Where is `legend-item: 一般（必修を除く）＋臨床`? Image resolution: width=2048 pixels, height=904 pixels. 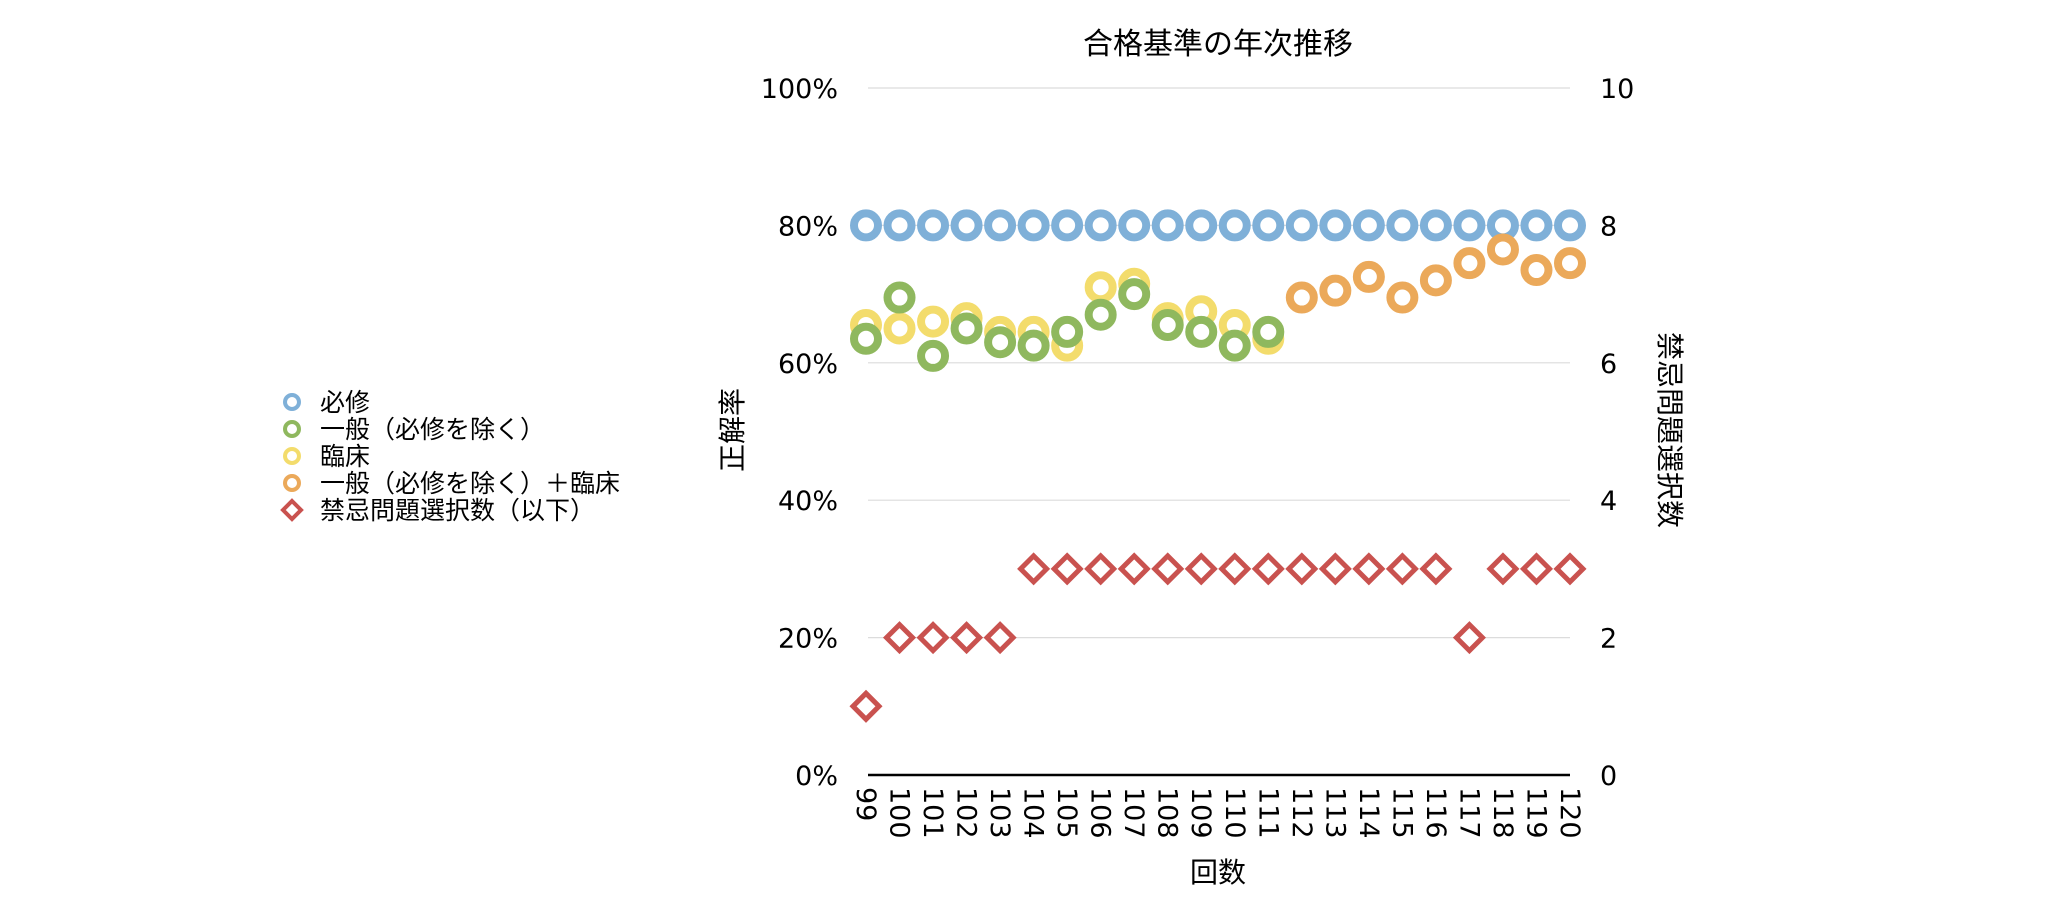
legend-item: 一般（必修を除く）＋臨床 is located at coordinates (451, 483).